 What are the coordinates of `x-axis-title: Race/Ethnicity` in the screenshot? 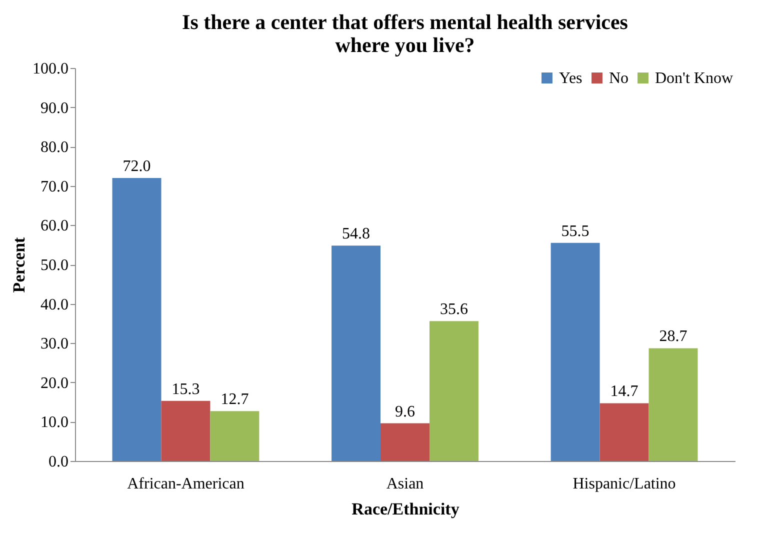 It's located at (406, 509).